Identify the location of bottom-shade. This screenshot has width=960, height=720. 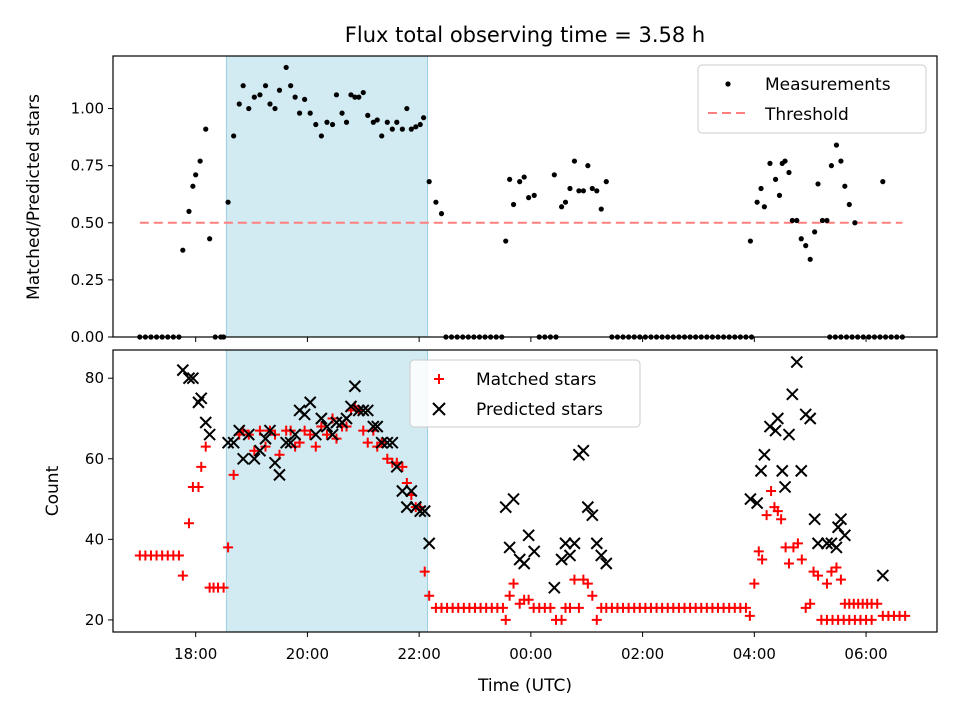
(327, 491).